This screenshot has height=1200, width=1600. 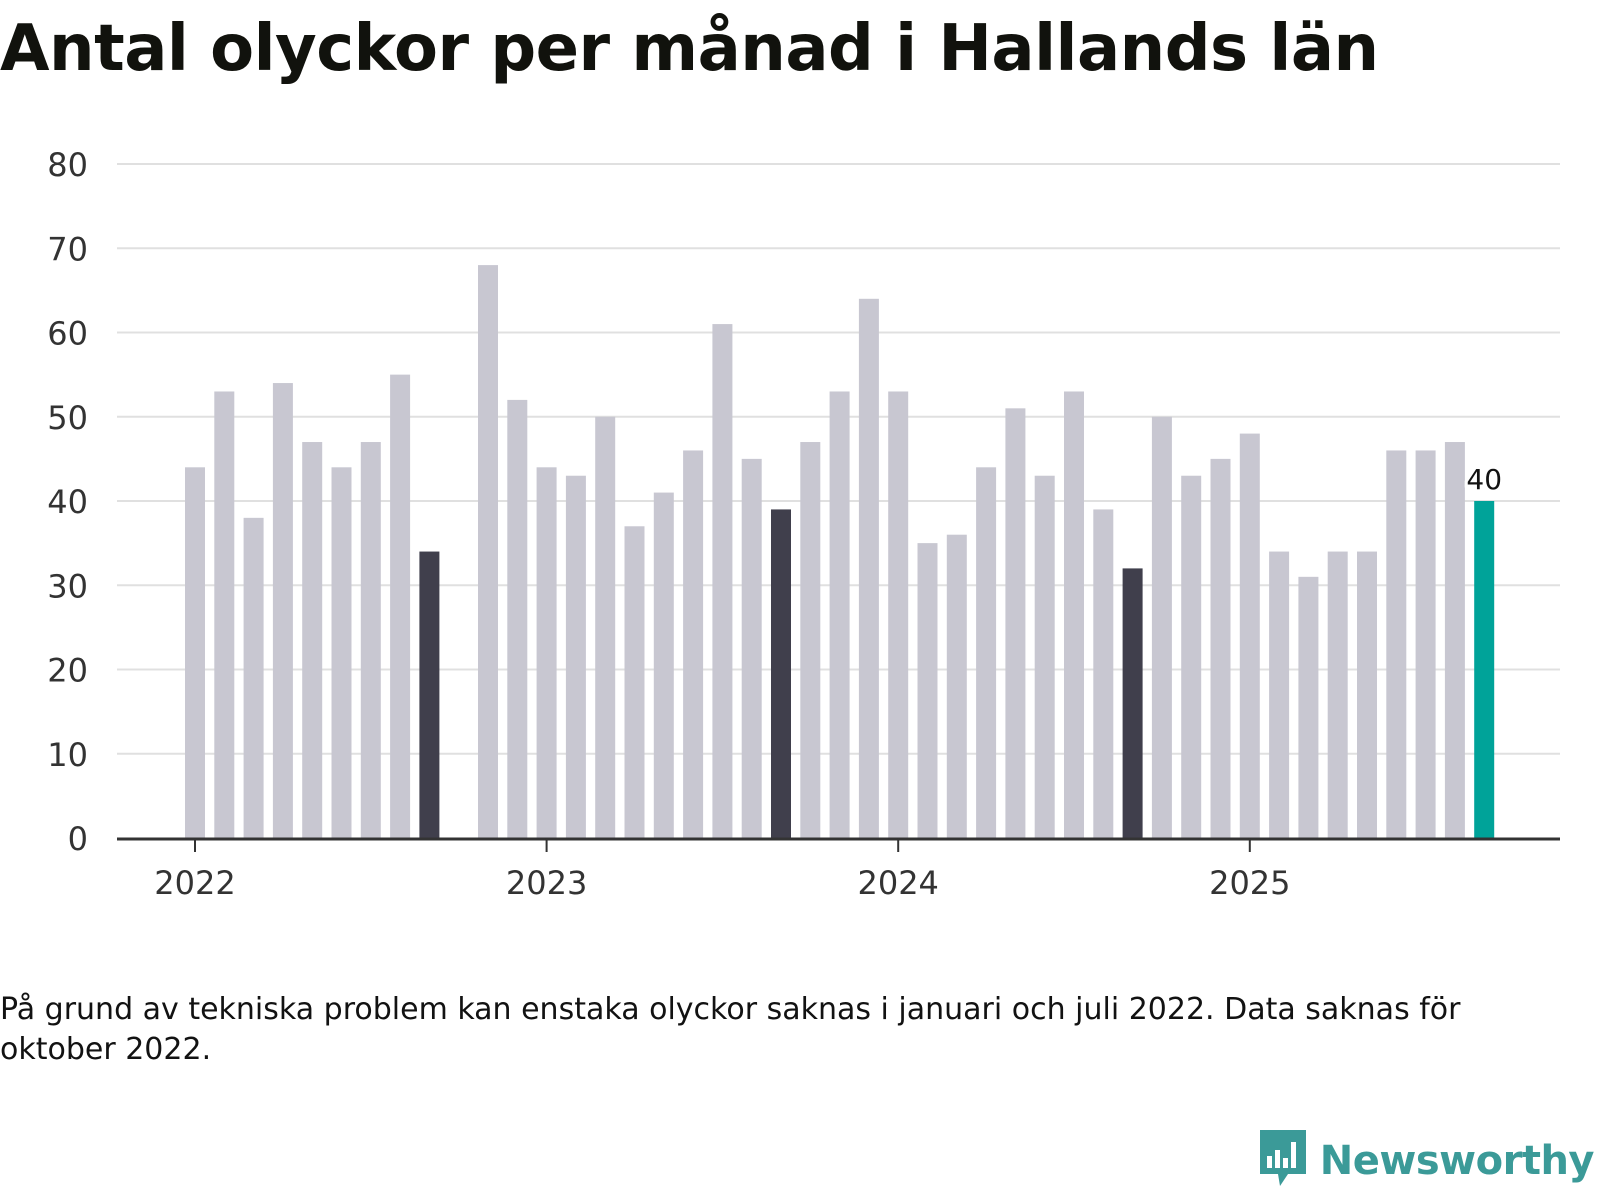 What do you see at coordinates (194, 883) in the screenshot?
I see `x-tick-label: 2022` at bounding box center [194, 883].